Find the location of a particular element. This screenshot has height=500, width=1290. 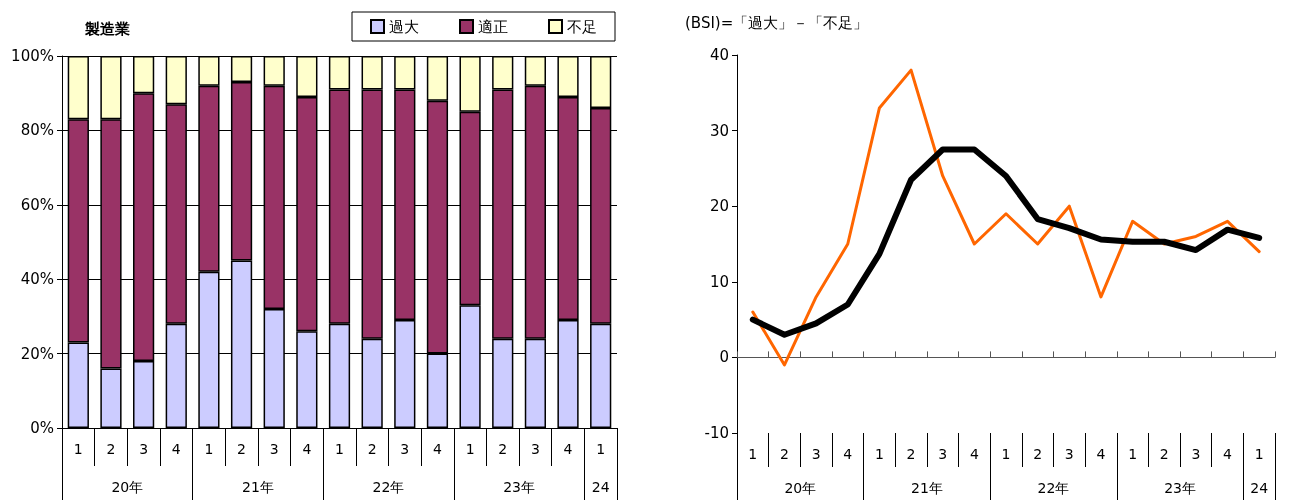

y-tick-label: -10 is located at coordinates (716, 433).